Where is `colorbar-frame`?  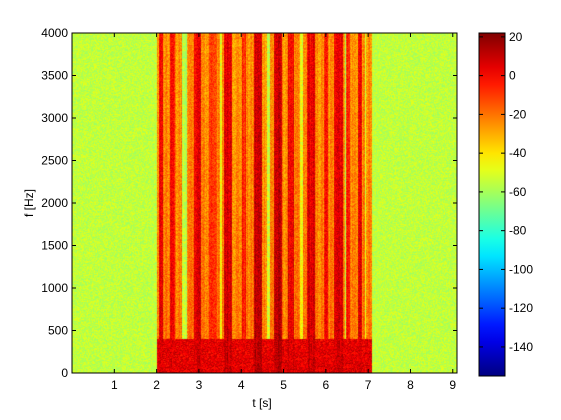 colorbar-frame is located at coordinates (492, 204).